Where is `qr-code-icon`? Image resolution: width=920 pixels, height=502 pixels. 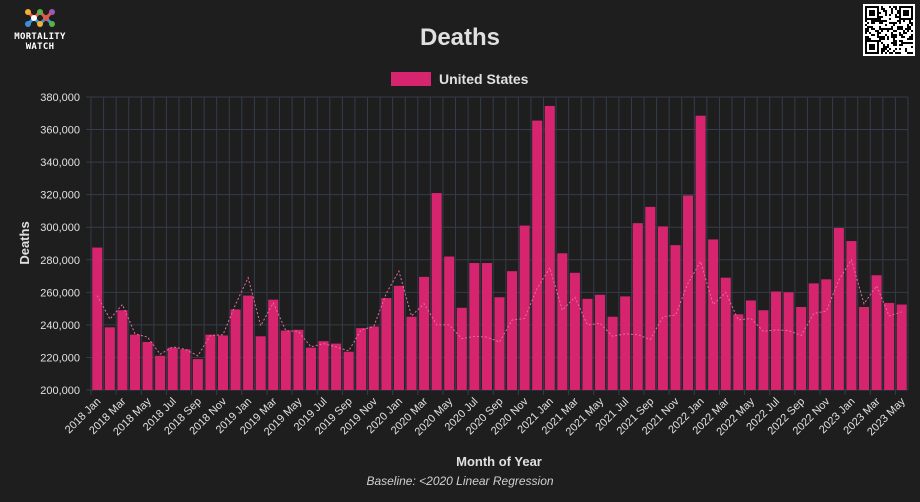
qr-code-icon is located at coordinates (889, 30).